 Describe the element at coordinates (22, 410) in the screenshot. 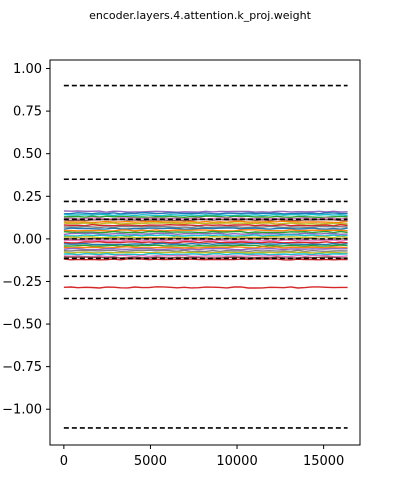

I see `y-tick-label: −1.00` at that location.